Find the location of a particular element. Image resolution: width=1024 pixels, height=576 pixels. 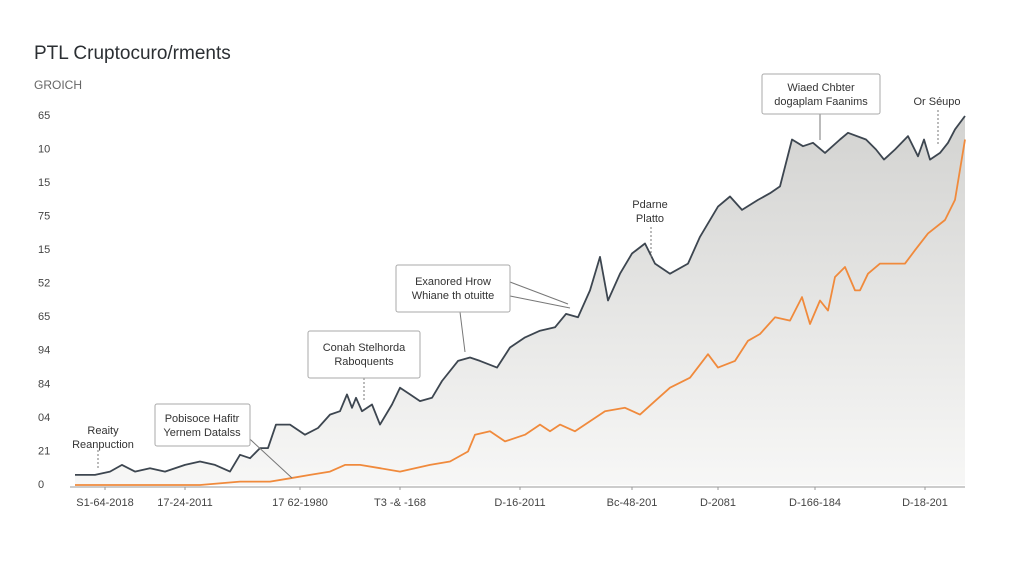

annotation-text: Reaity is located at coordinates (103, 431).